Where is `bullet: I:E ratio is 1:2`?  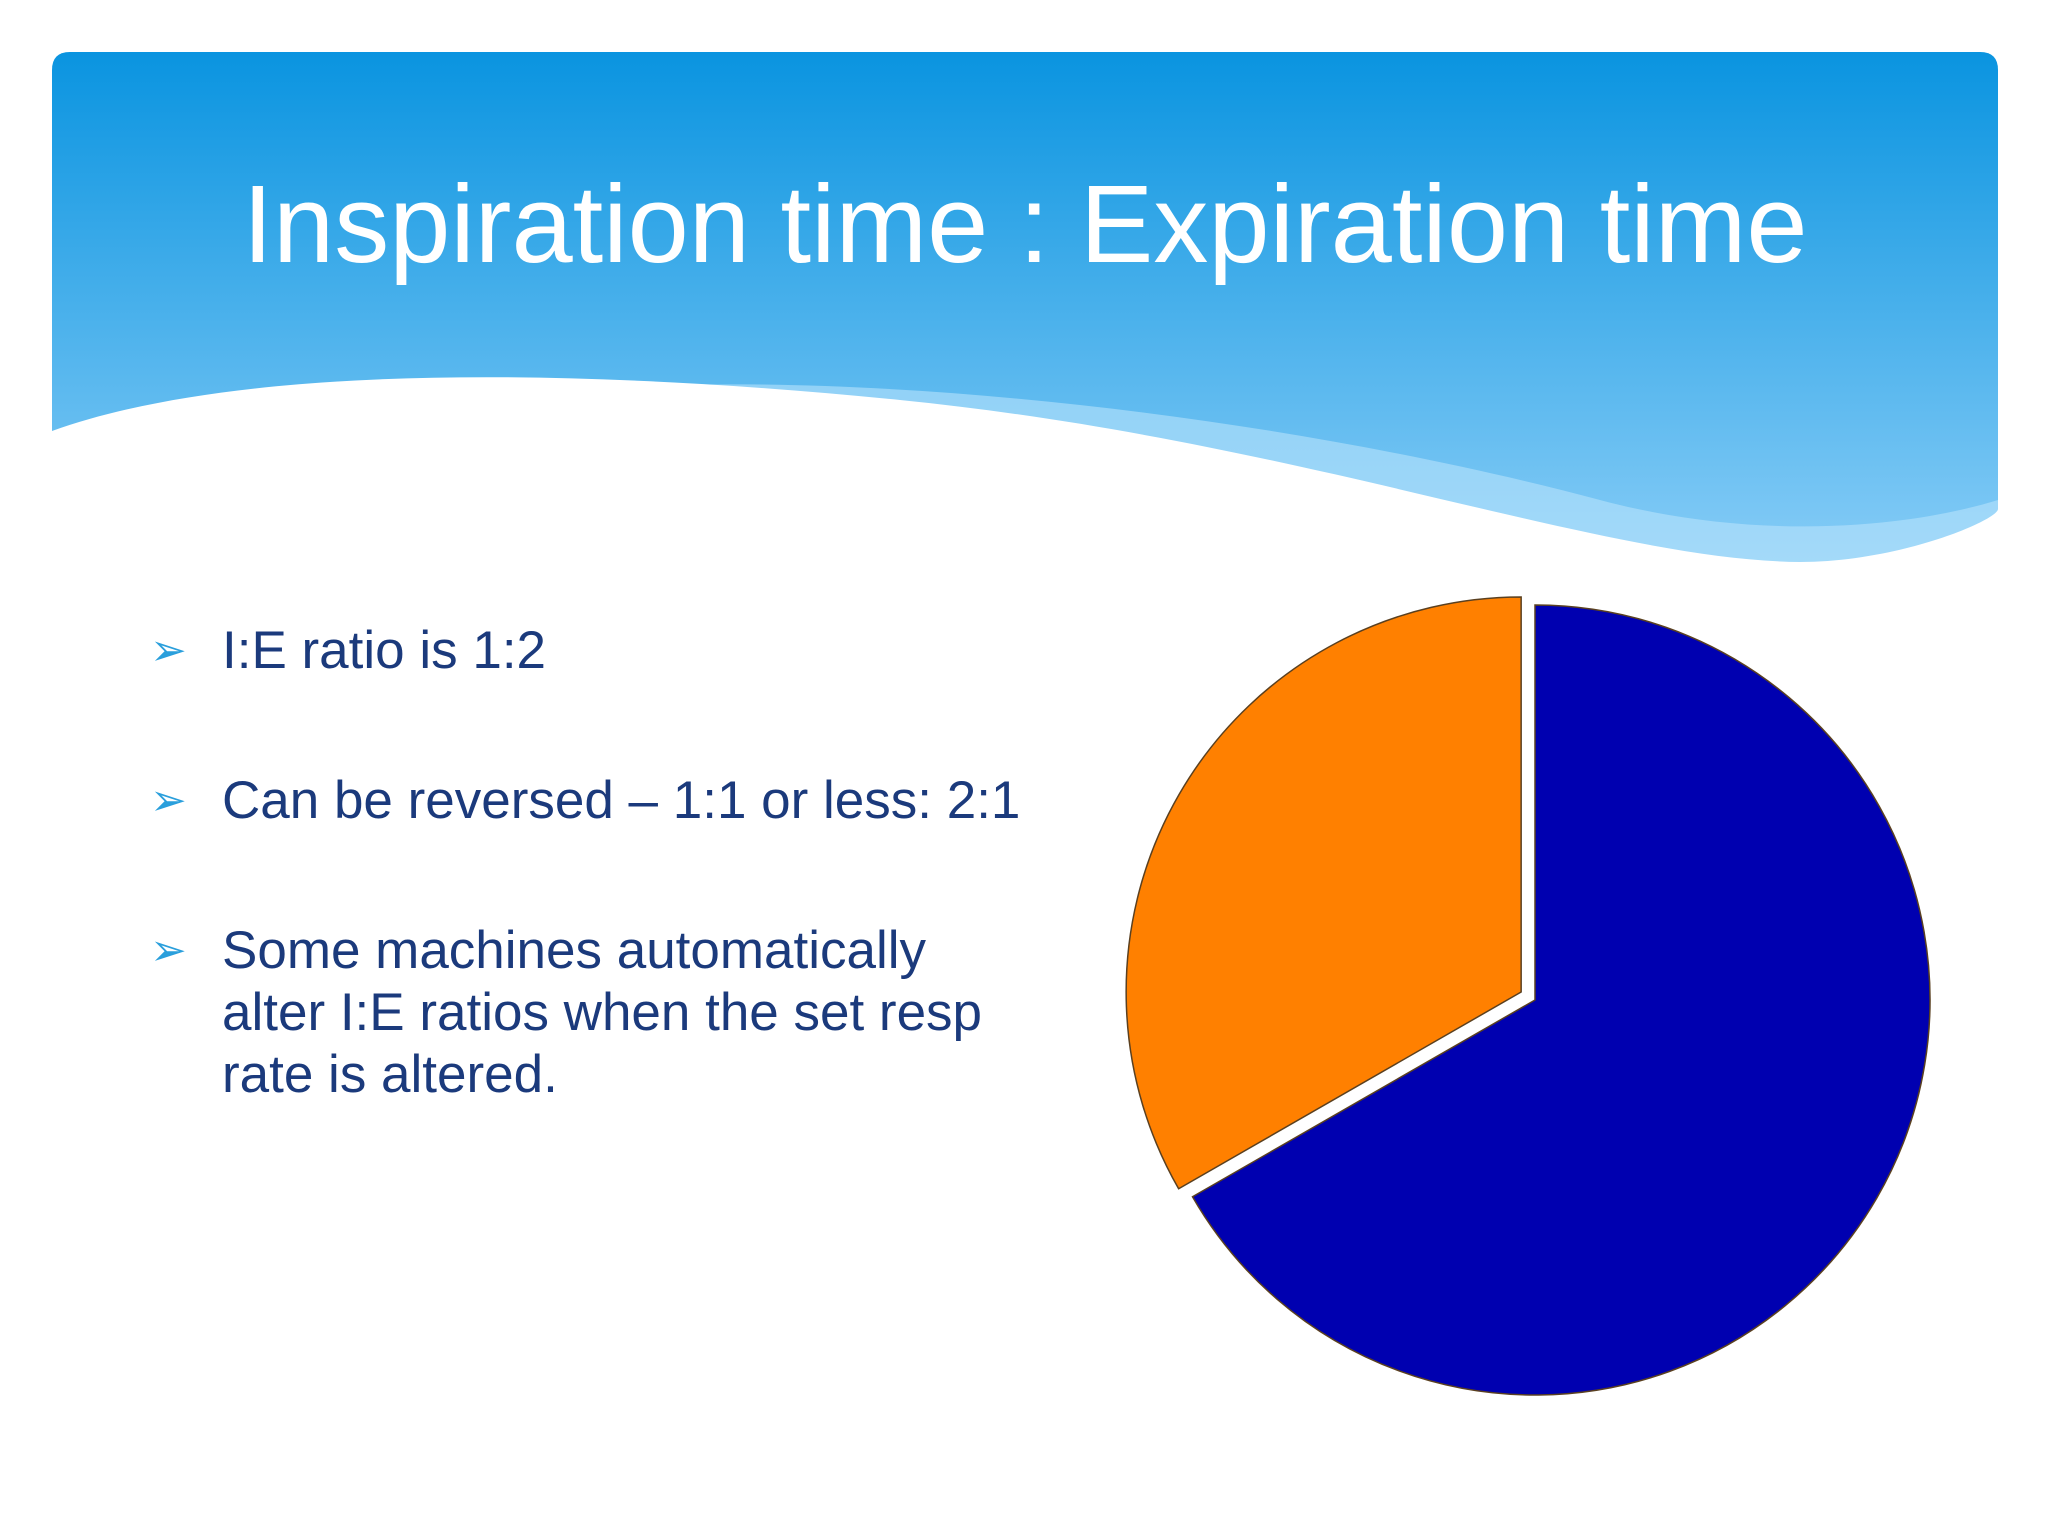 bullet: I:E ratio is 1:2 is located at coordinates (590, 651).